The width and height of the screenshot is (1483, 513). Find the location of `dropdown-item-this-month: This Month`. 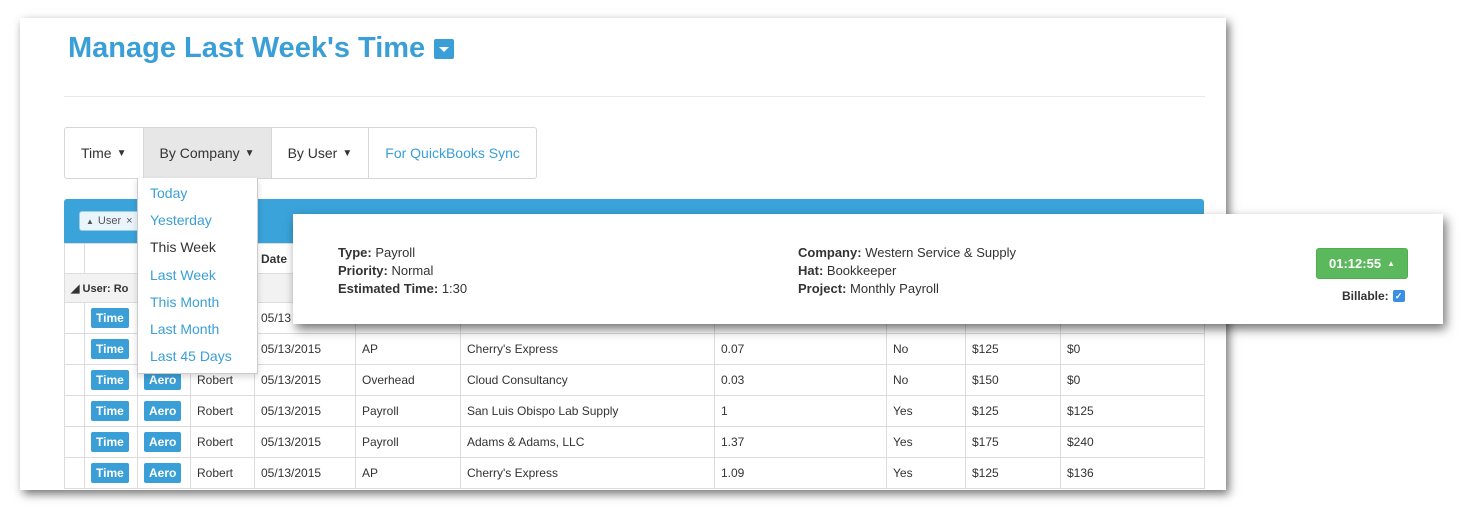

dropdown-item-this-month: This Month is located at coordinates (185, 301).